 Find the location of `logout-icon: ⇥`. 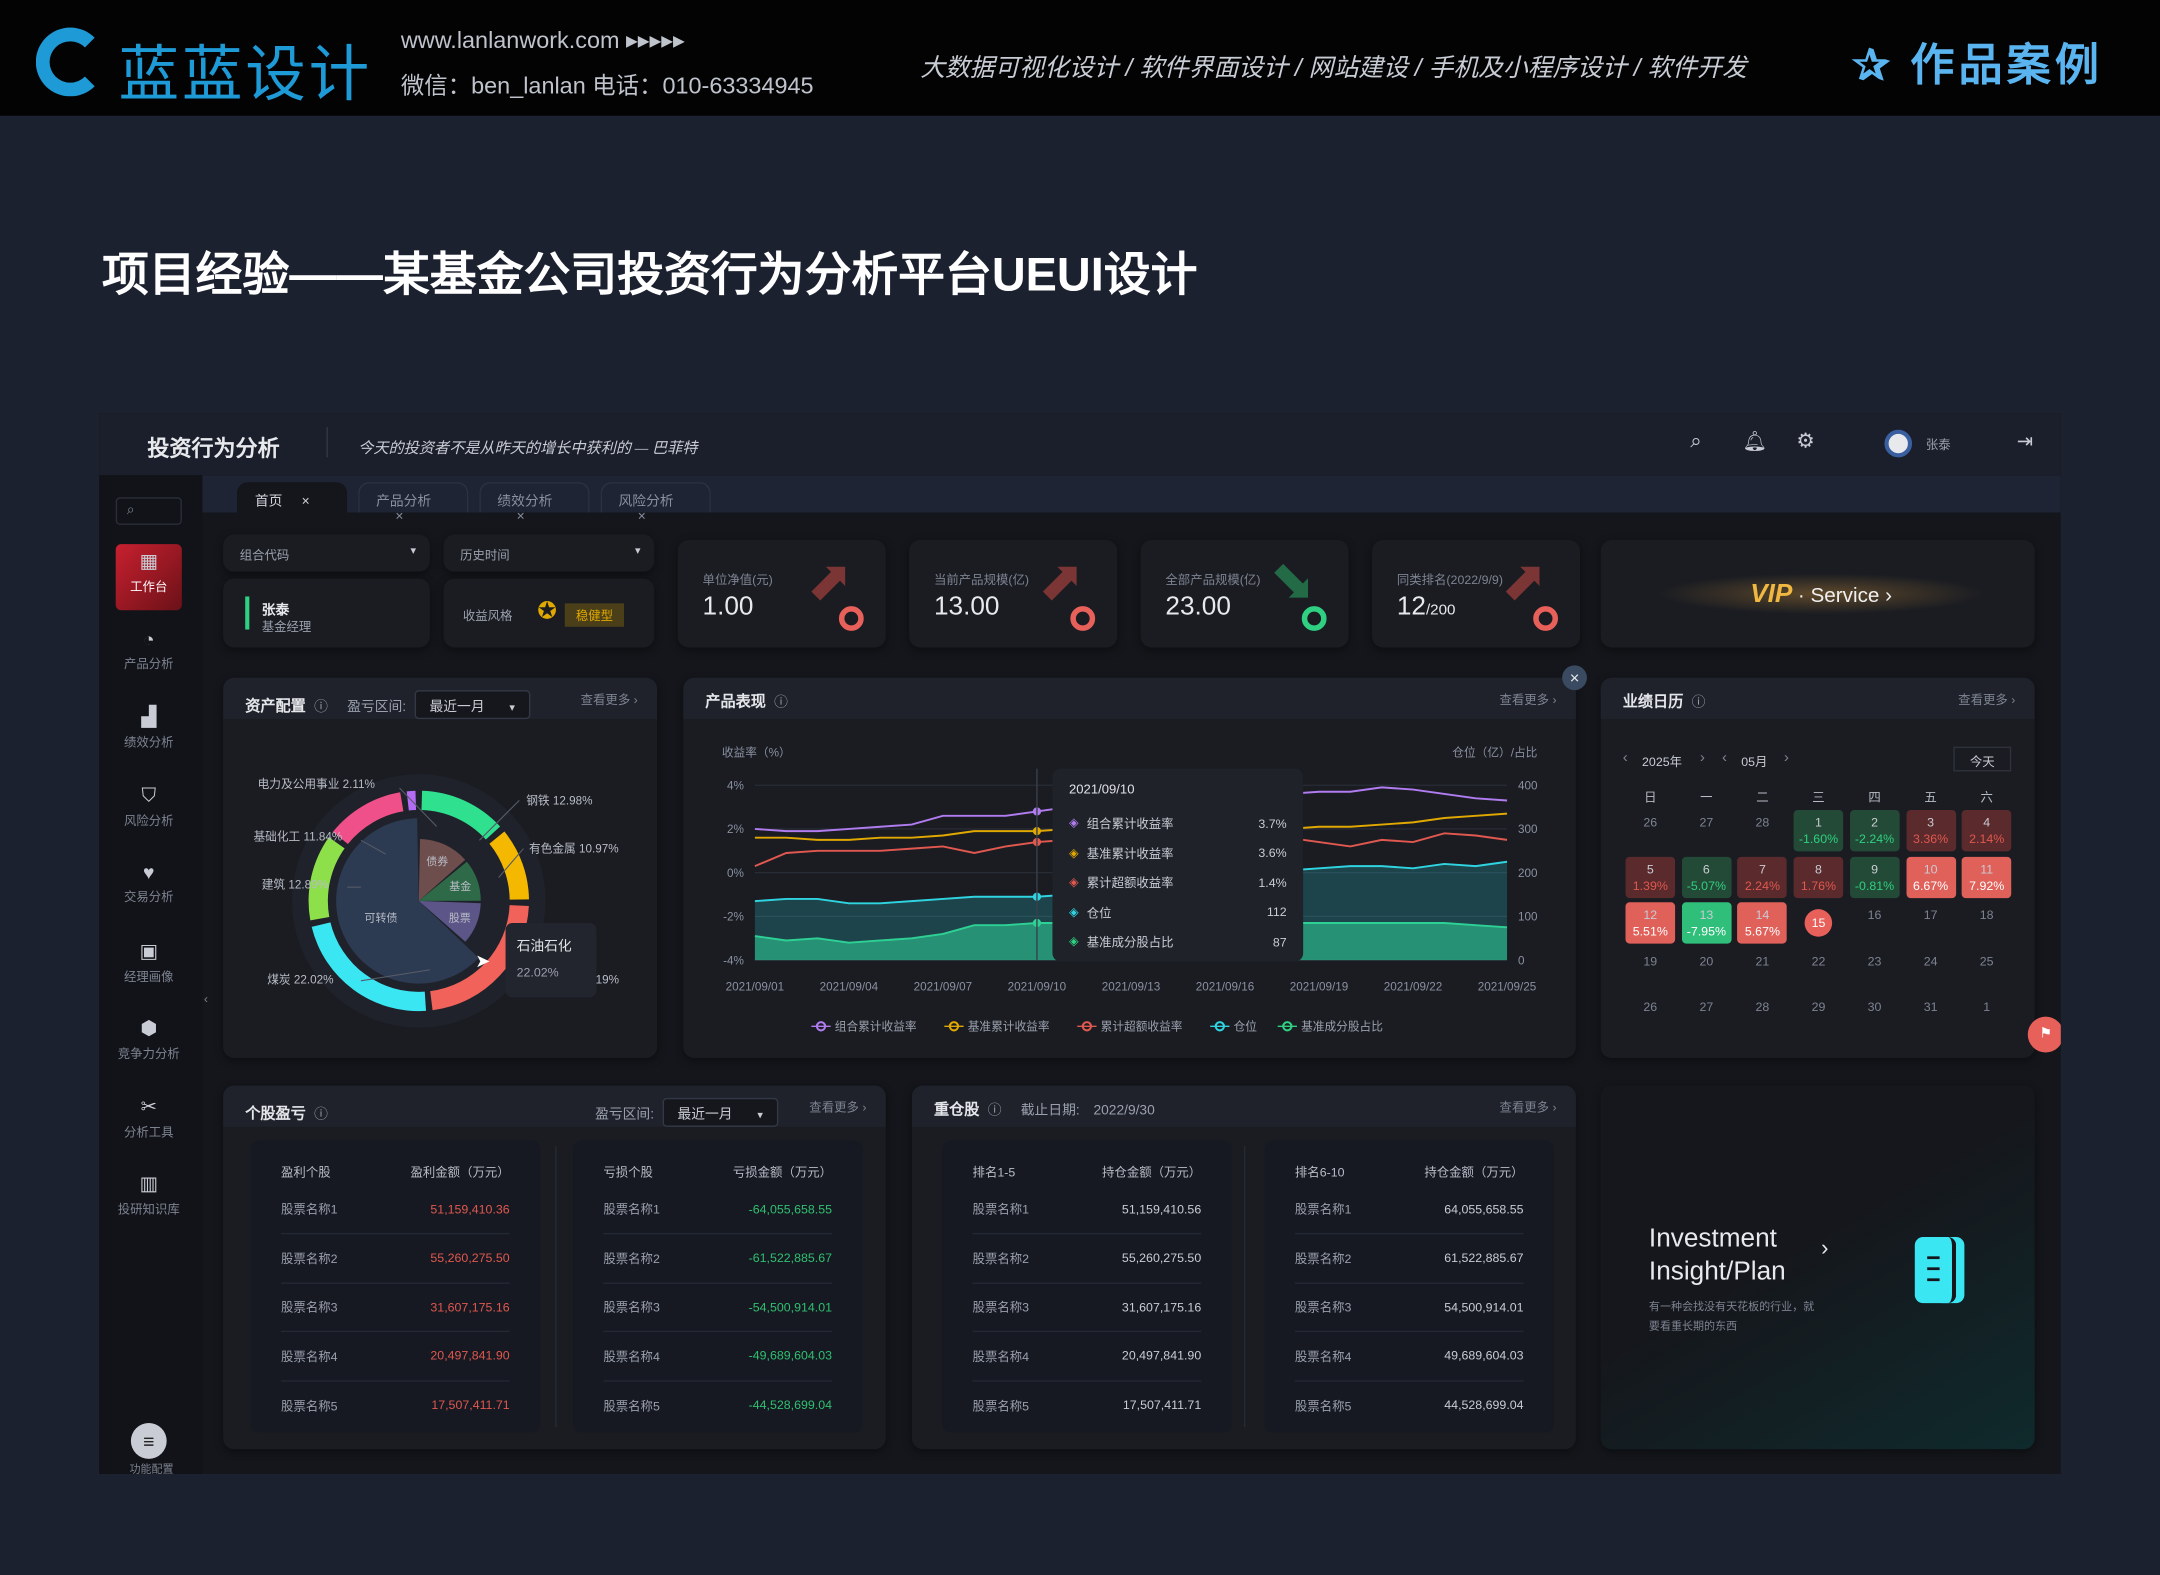

logout-icon: ⇥ is located at coordinates (2024, 440).